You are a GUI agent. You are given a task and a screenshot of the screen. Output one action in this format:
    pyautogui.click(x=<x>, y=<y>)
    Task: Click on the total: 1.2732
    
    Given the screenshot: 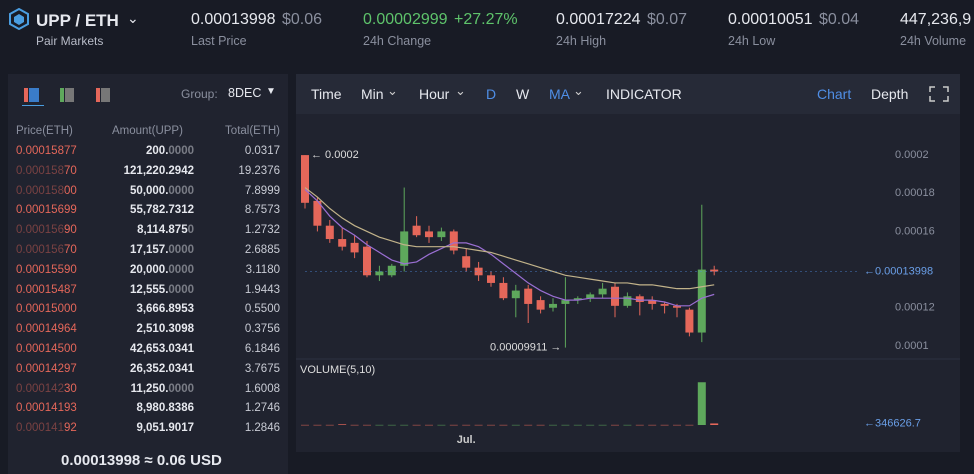 What is the action you would take?
    pyautogui.click(x=262, y=230)
    